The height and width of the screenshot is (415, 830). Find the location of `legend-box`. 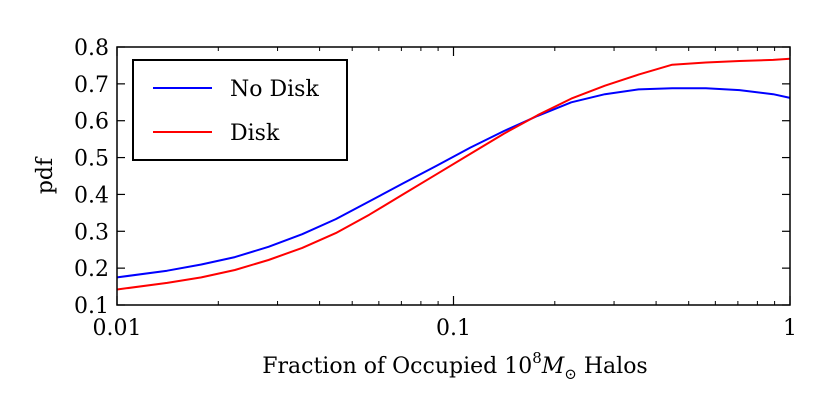

legend-box is located at coordinates (240, 110).